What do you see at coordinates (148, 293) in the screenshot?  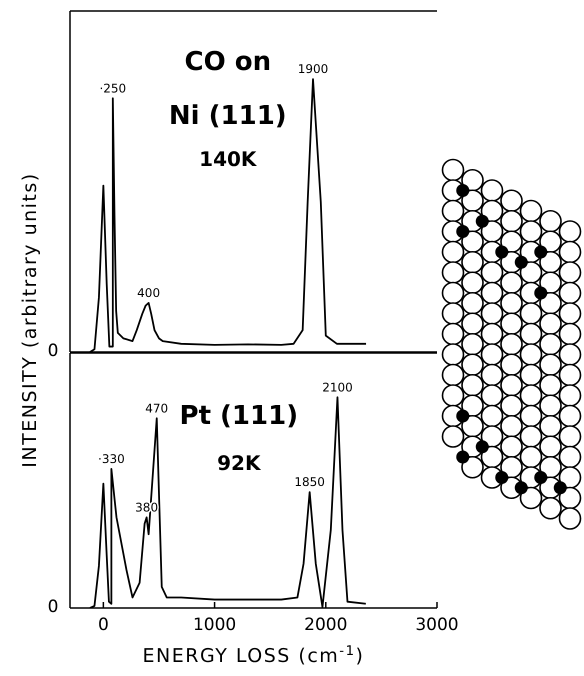 I see `annotation: 400` at bounding box center [148, 293].